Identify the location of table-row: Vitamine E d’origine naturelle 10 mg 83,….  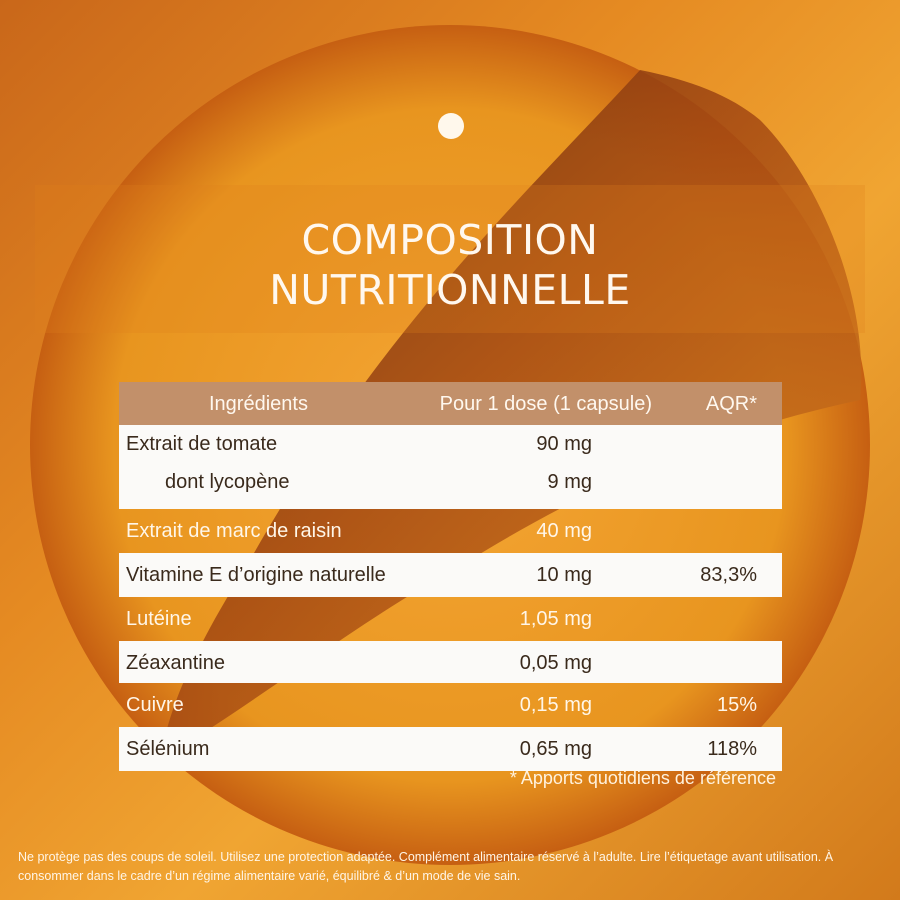
(450, 575).